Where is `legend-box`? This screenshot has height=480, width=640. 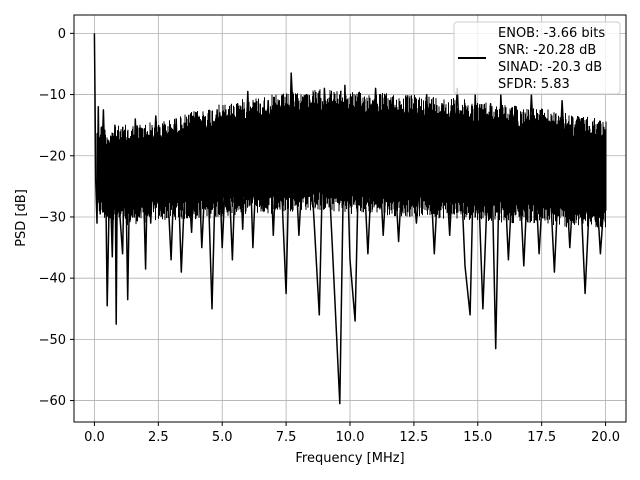
legend-box is located at coordinates (537, 58).